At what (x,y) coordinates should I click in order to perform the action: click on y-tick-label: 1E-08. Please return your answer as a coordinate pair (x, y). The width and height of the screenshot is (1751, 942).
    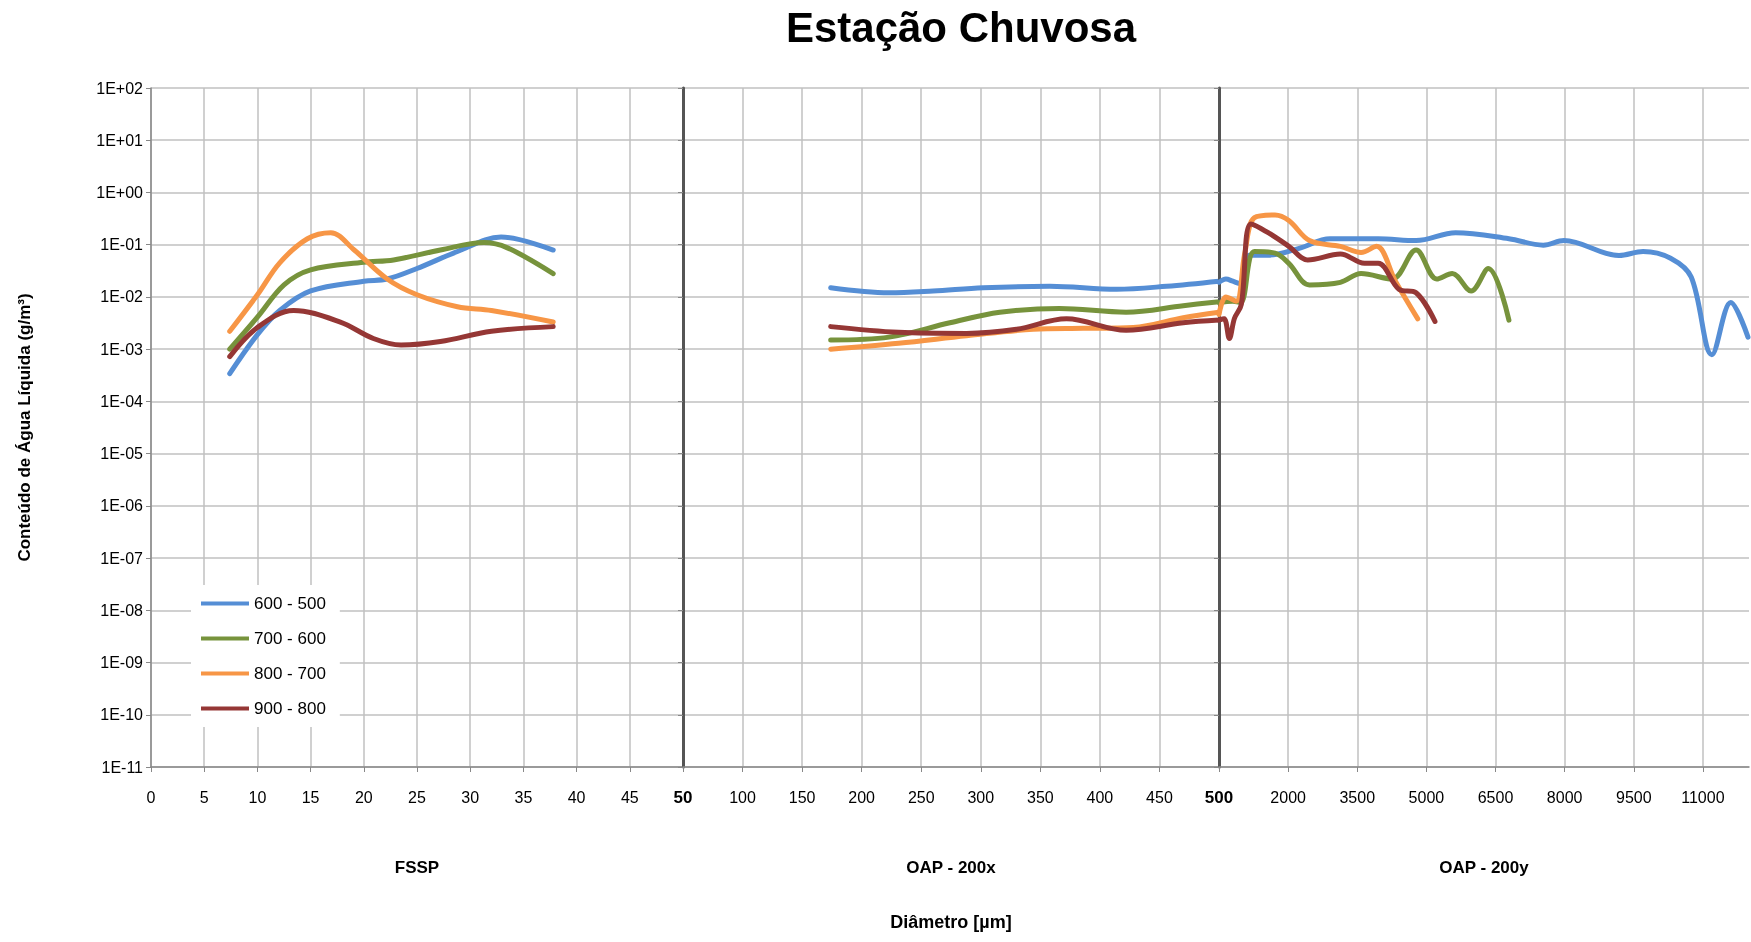
    Looking at the image, I should click on (122, 610).